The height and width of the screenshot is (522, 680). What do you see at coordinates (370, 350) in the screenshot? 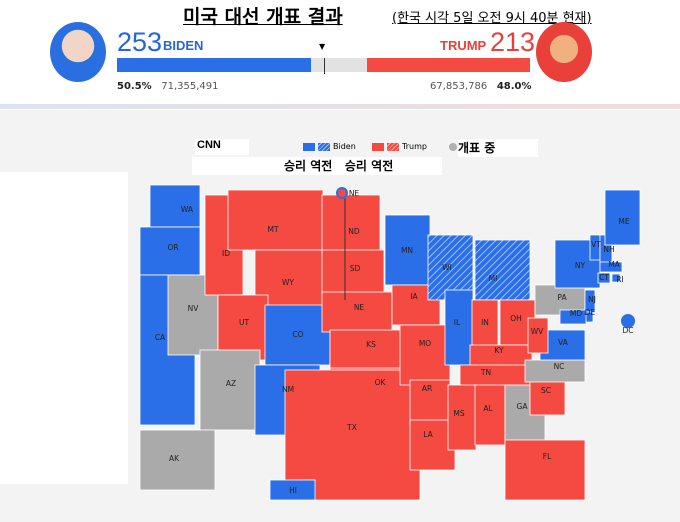
I see `state-ks` at bounding box center [370, 350].